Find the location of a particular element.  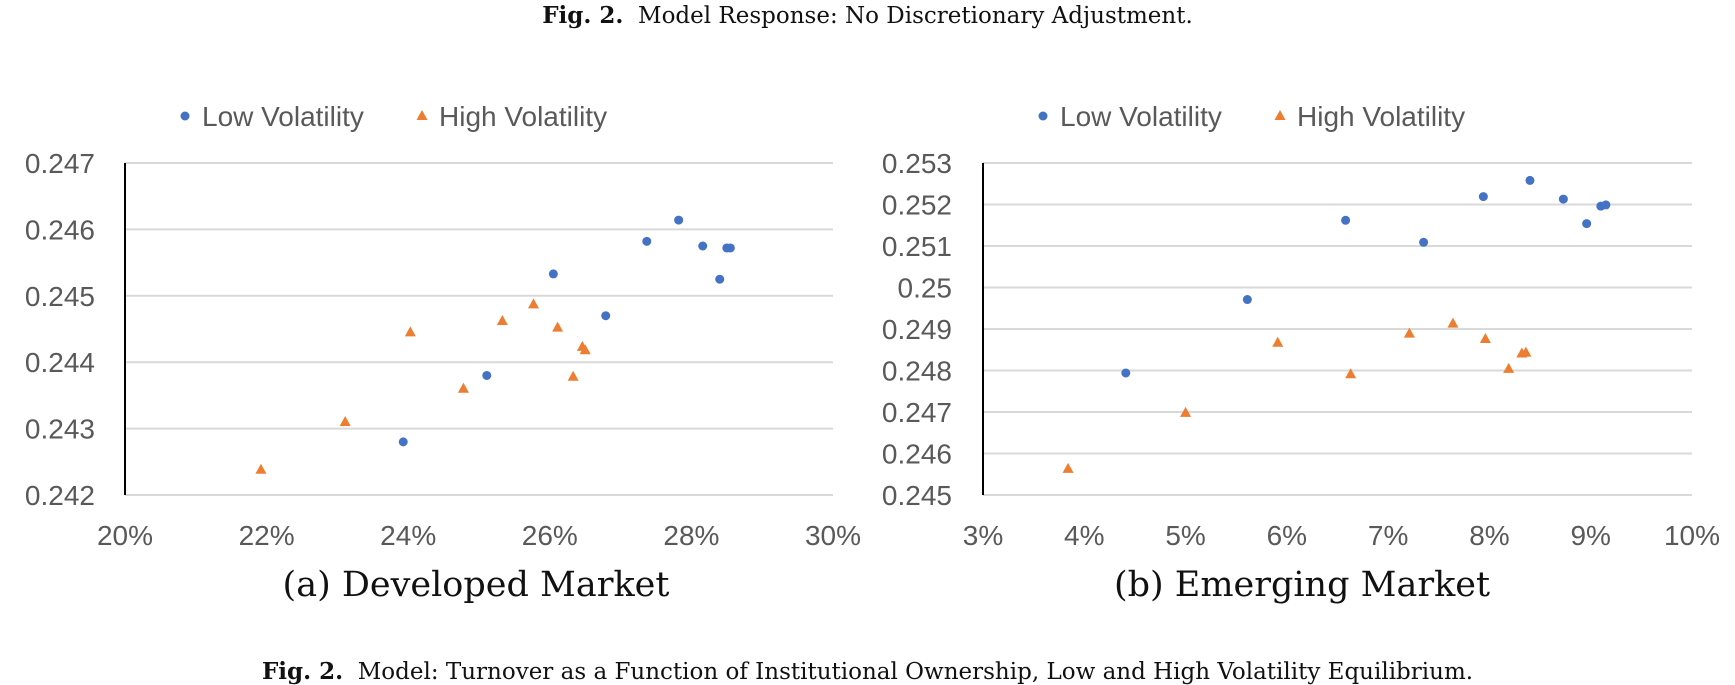

x-tick-label: 5% is located at coordinates (1185, 535).